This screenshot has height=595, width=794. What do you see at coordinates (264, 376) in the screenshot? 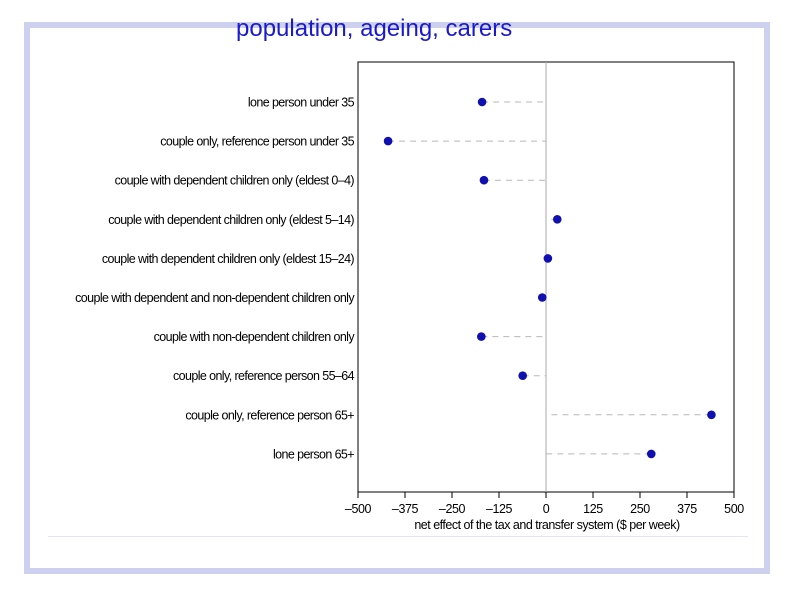
I see `category-label: couple only, reference person 55–64` at bounding box center [264, 376].